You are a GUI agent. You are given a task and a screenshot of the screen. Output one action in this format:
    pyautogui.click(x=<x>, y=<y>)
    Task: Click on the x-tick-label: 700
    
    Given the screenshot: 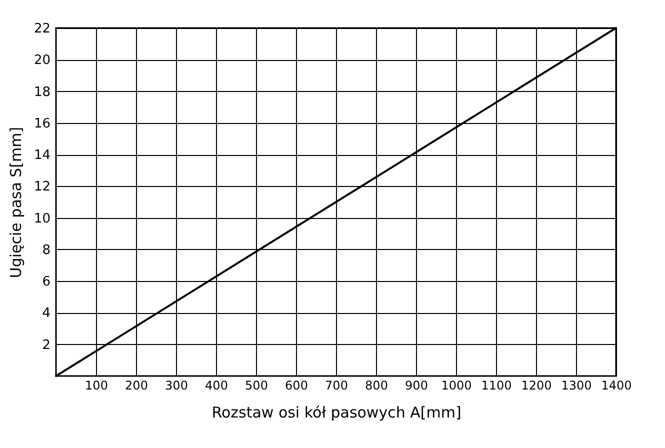 What is the action you would take?
    pyautogui.click(x=336, y=385)
    